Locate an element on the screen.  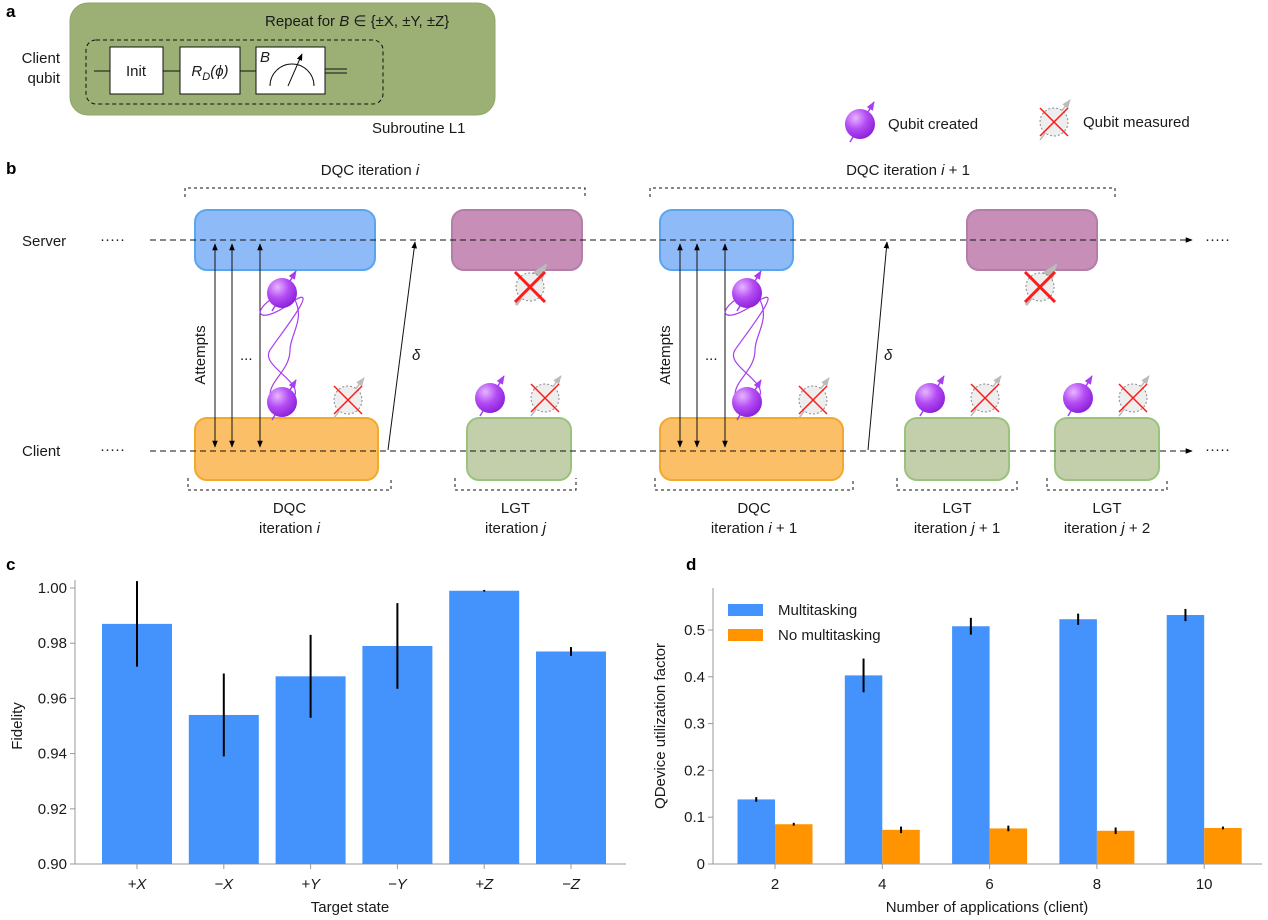
client-qubit-label: Client is located at coordinates (41, 58).